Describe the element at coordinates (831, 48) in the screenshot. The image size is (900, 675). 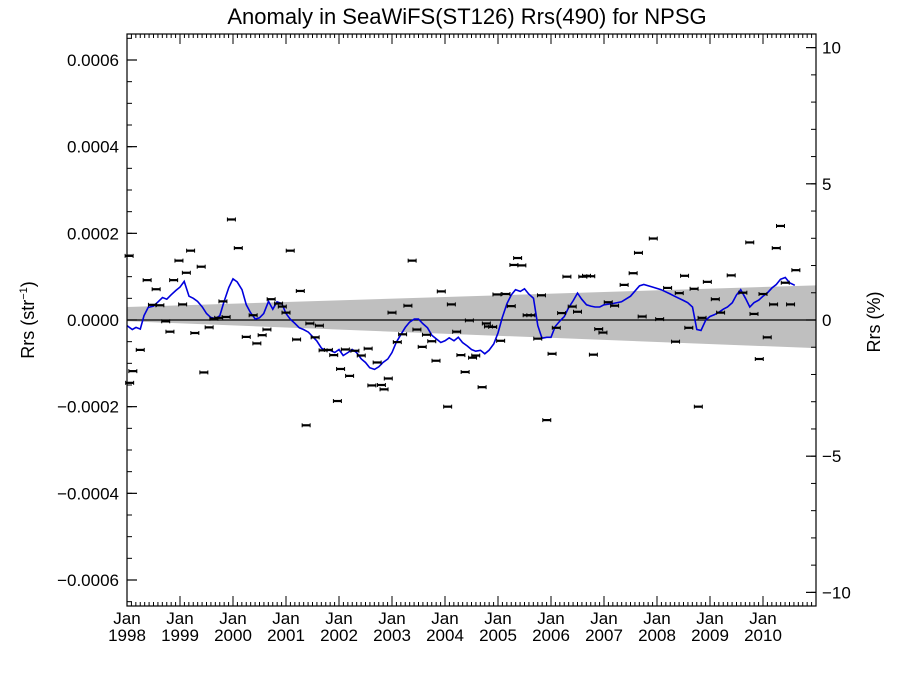
I see `right-tick-label: 10` at that location.